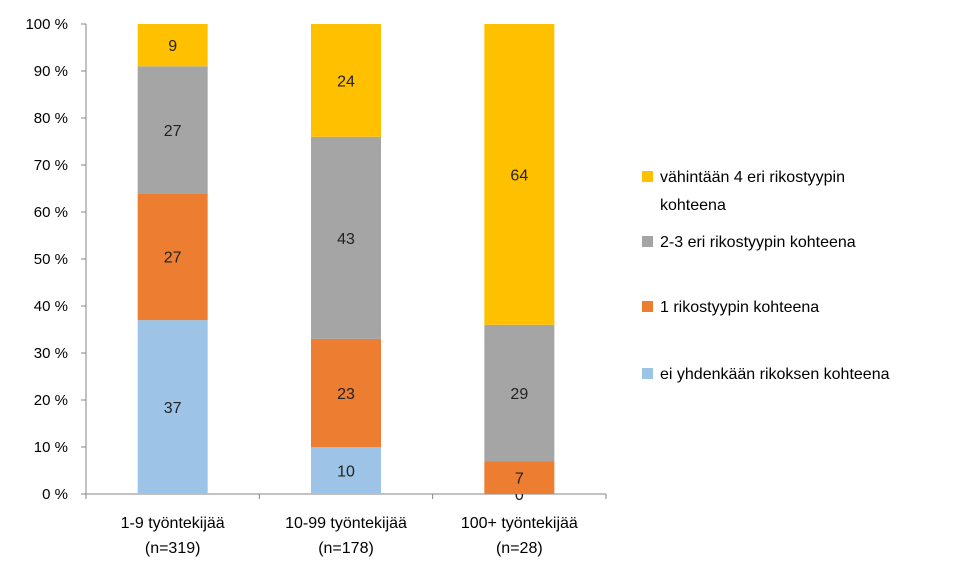 This screenshot has height=575, width=964. I want to click on data-label: 23, so click(346, 394).